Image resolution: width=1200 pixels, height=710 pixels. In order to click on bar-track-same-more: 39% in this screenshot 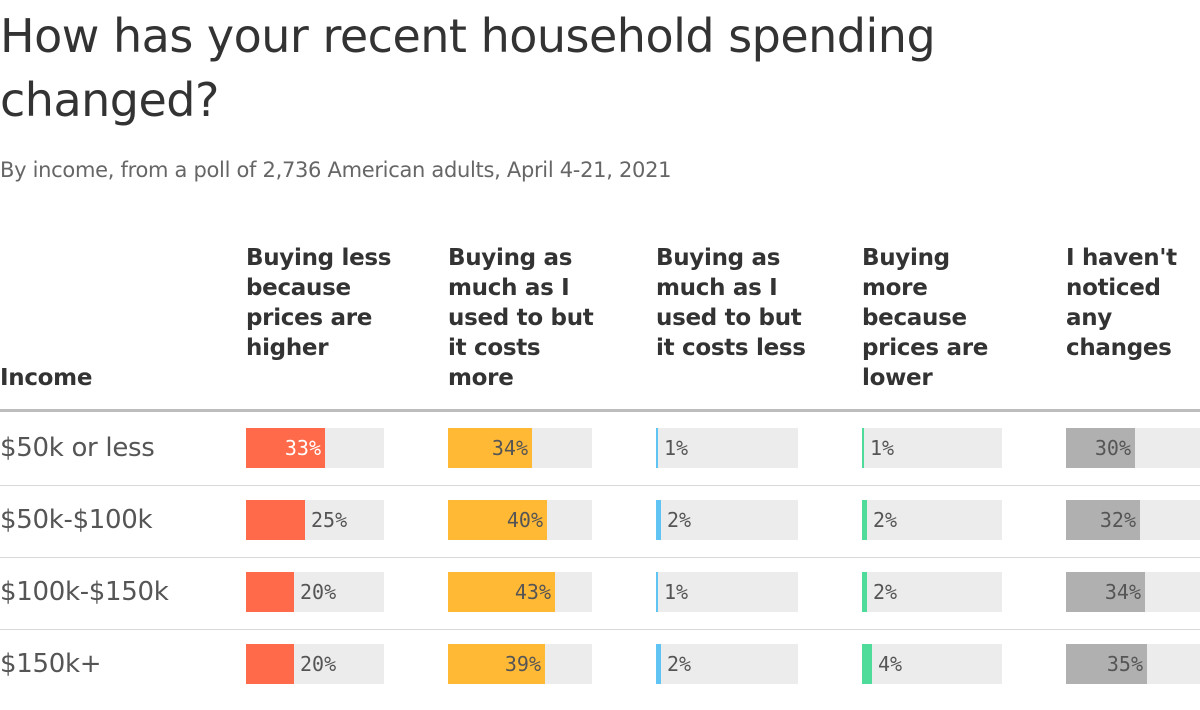, I will do `click(520, 664)`.